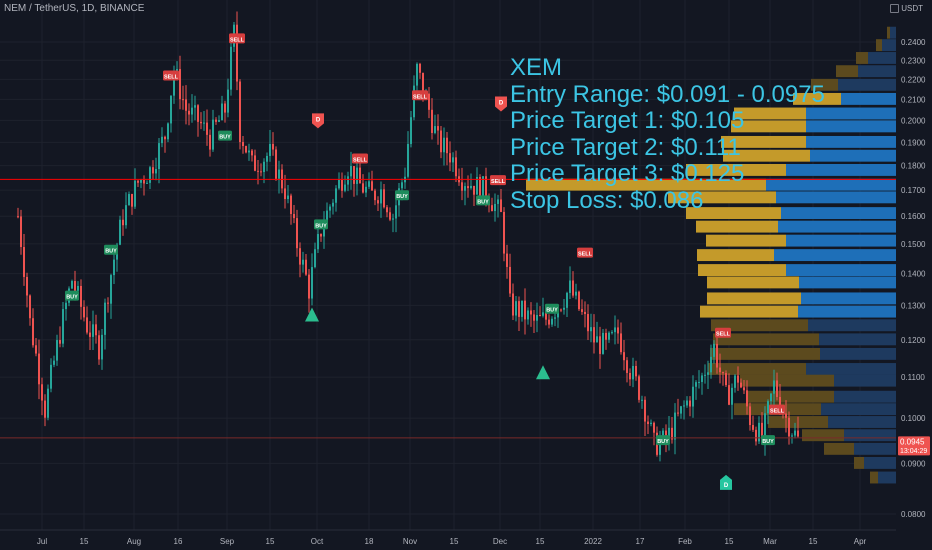  I want to click on last-price-label: 0.0945, so click(912, 441).